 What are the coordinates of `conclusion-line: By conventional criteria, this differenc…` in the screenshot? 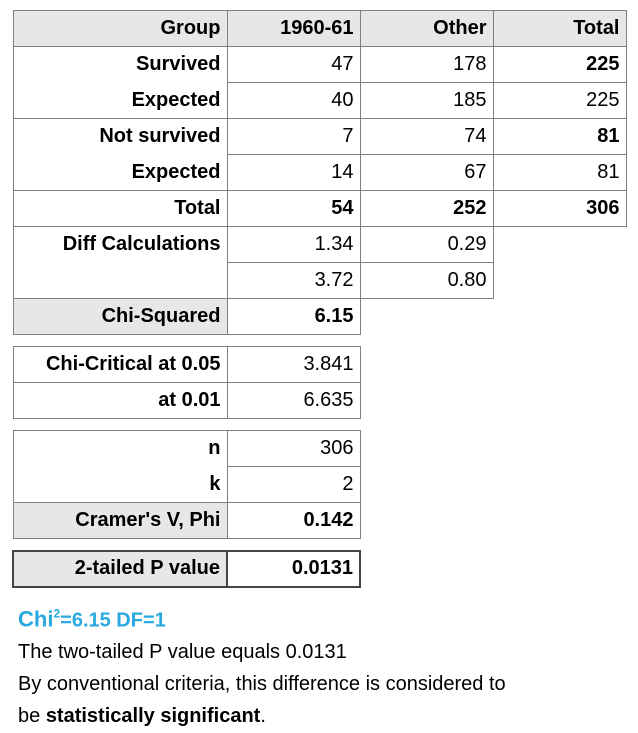 It's located at (262, 684).